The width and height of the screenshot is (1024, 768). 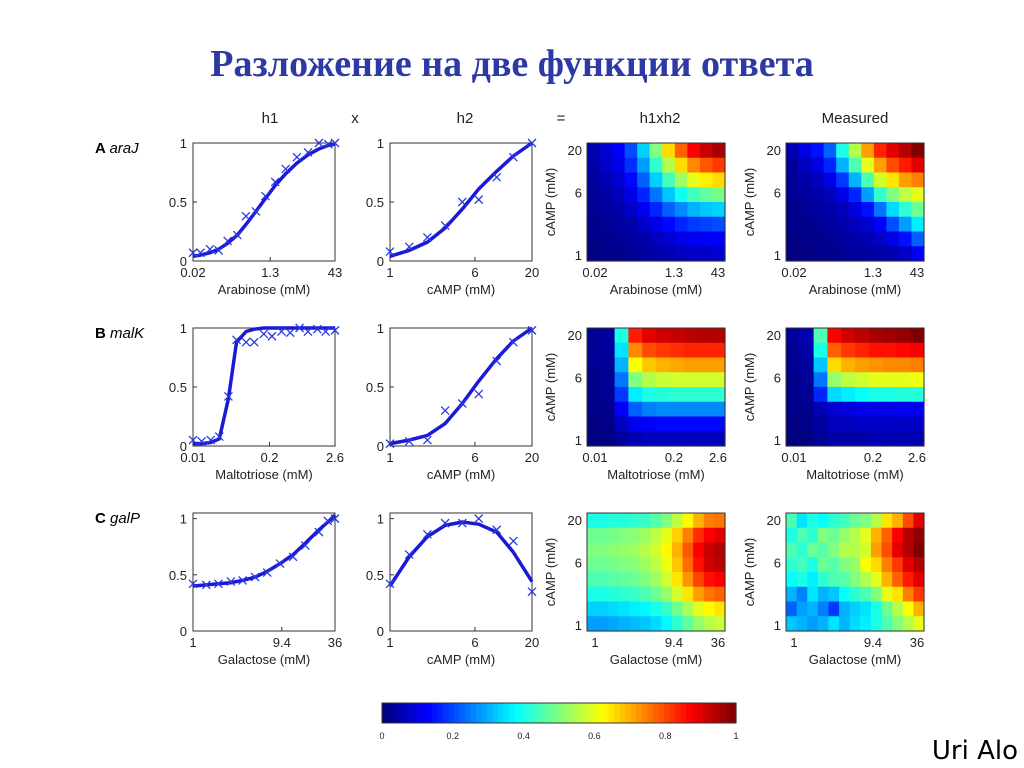 I want to click on y-tick-label: 20, so click(x=575, y=335).